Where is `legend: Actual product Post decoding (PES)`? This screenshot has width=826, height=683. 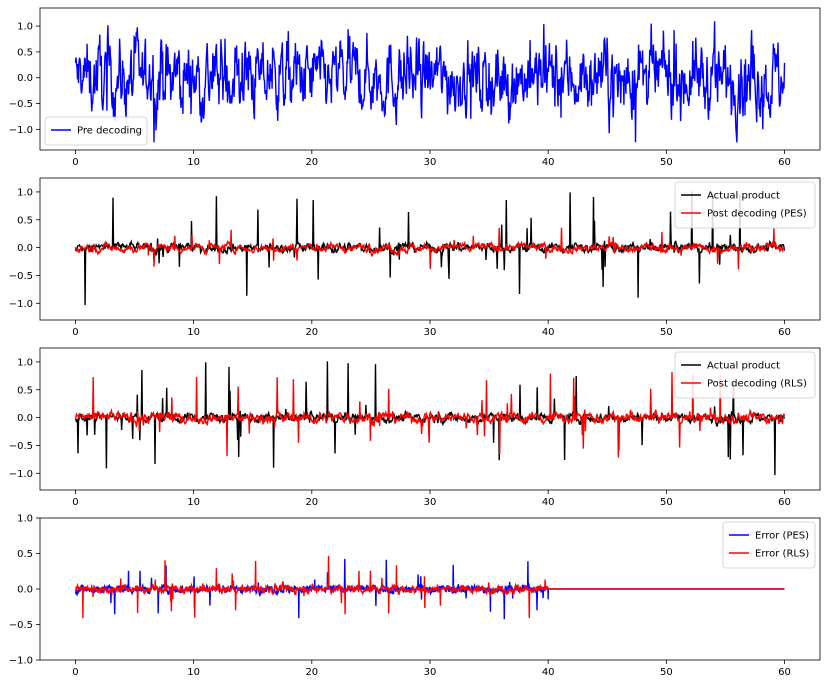 legend: Actual product Post decoding (PES) is located at coordinates (745, 205).